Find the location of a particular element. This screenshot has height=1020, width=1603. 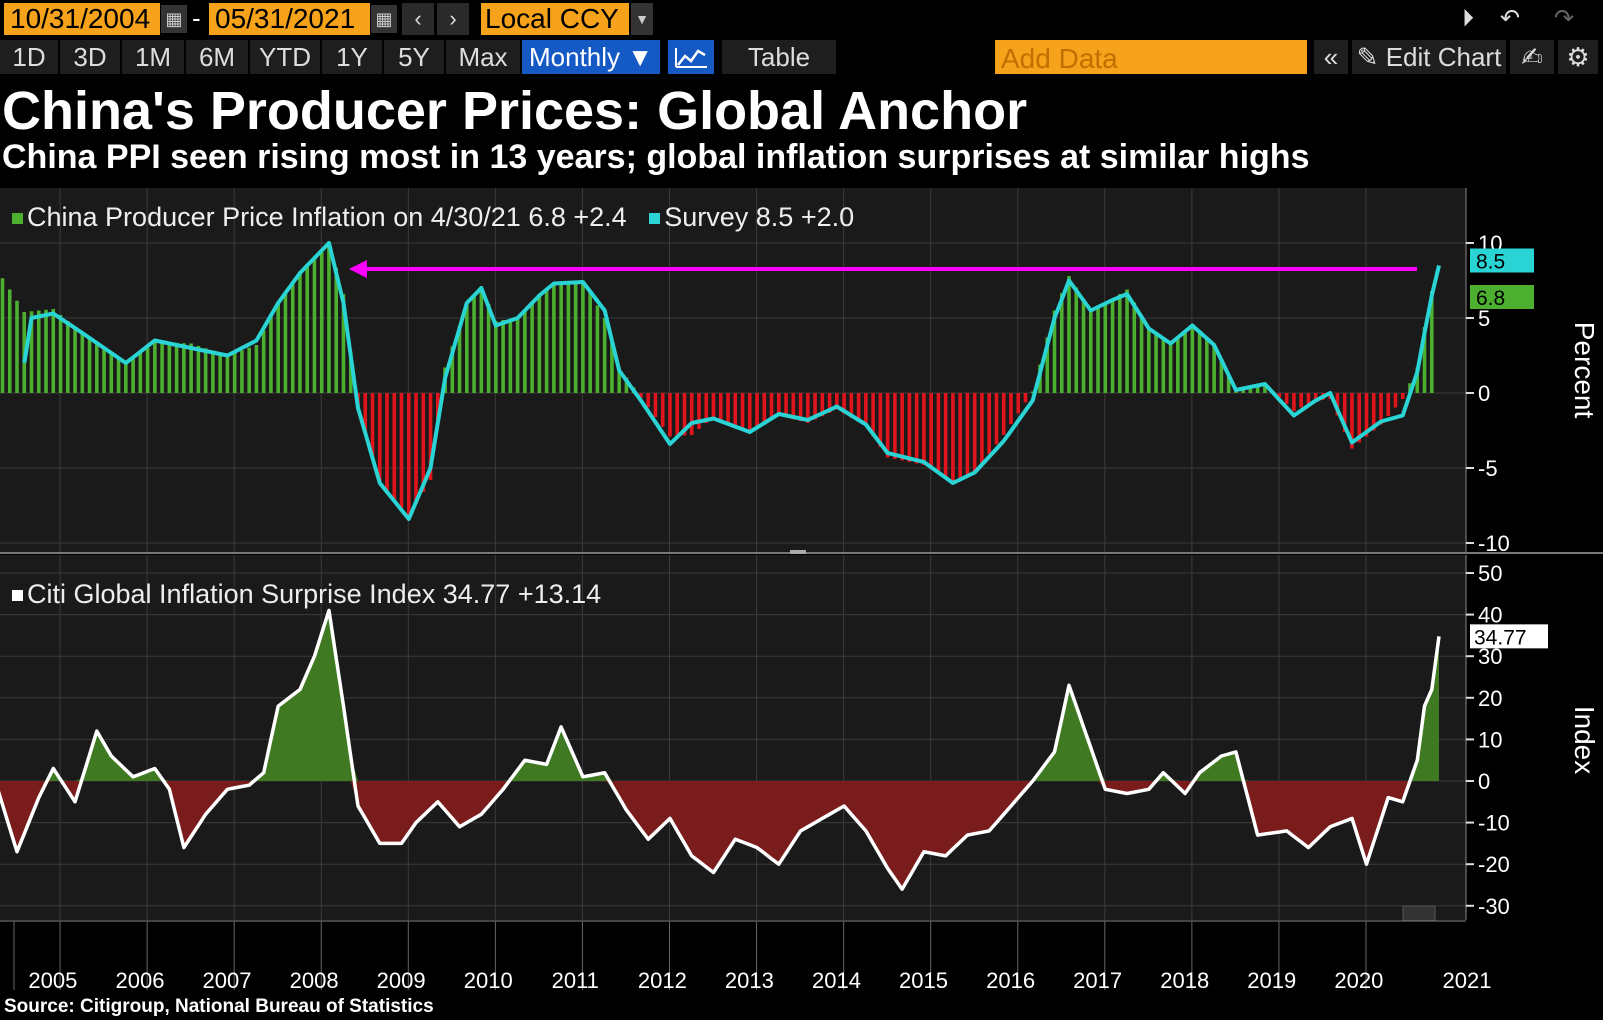

start-date-input: 10/31/2004 is located at coordinates (82, 19).